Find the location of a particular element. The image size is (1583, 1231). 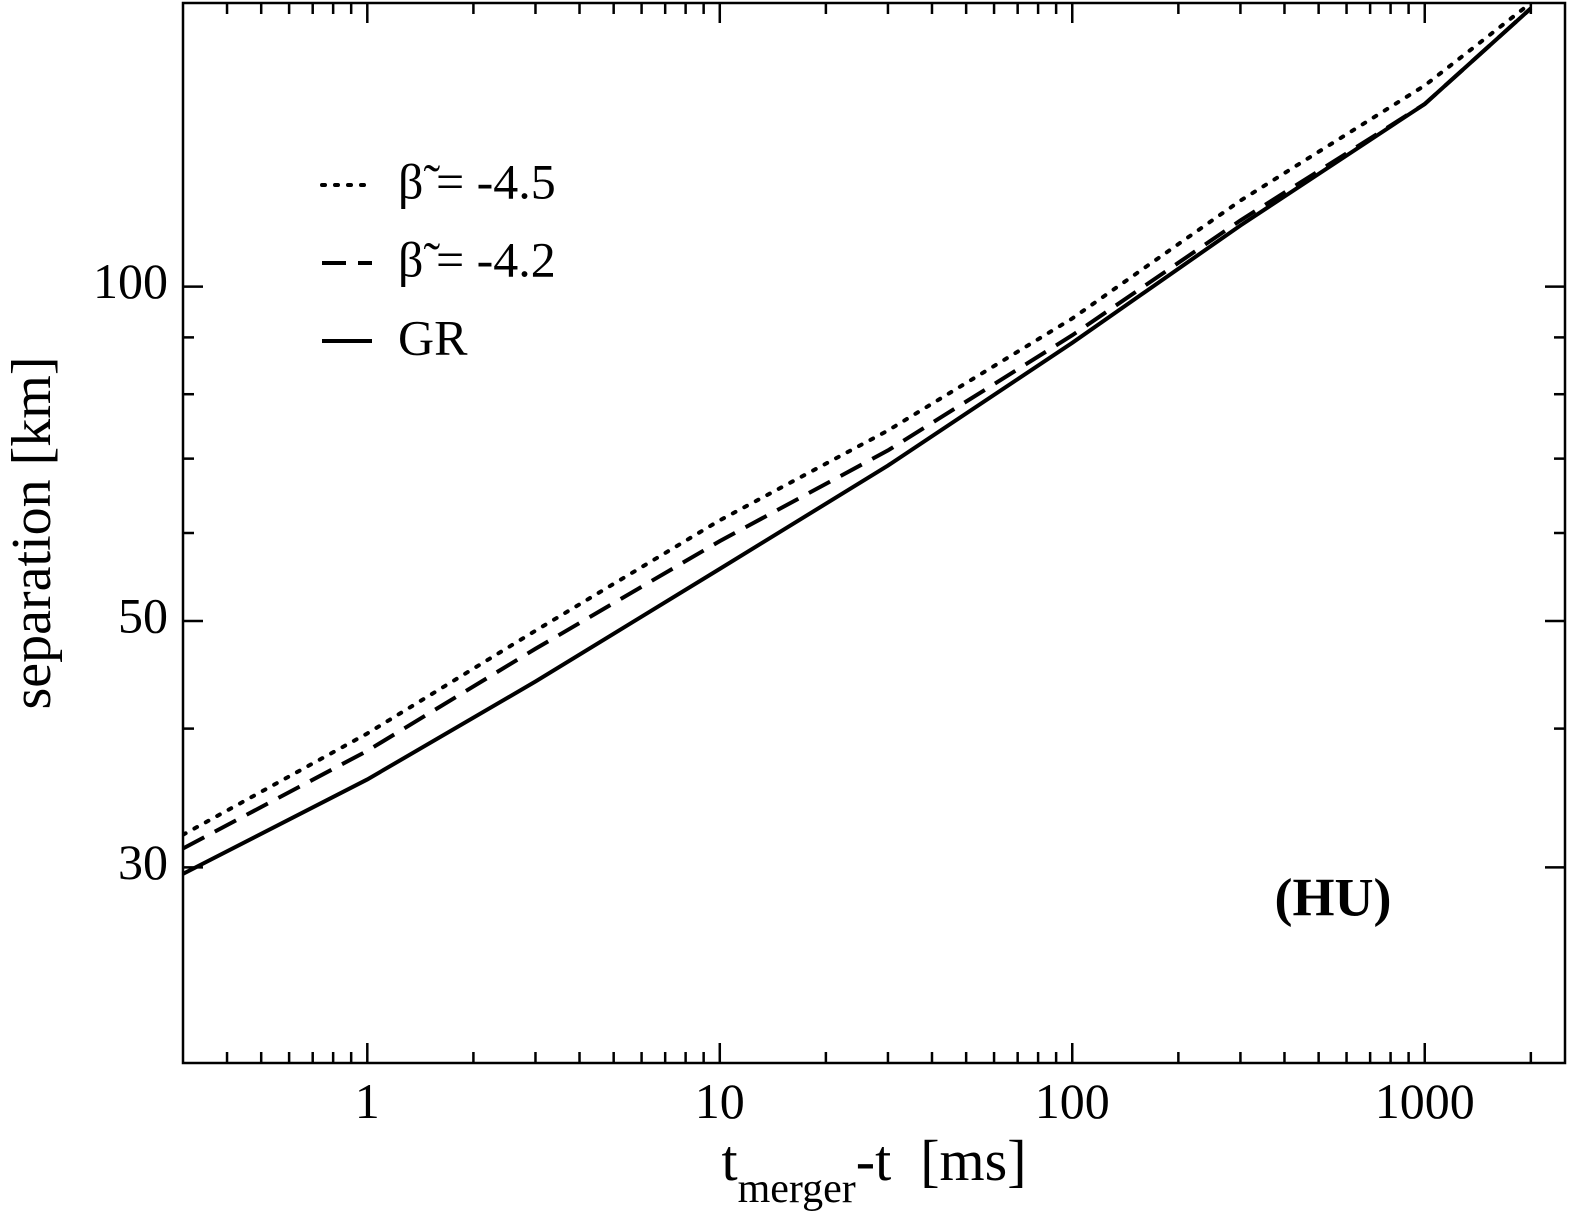

legend-label: β̃ = -4.5 is located at coordinates (477, 181).